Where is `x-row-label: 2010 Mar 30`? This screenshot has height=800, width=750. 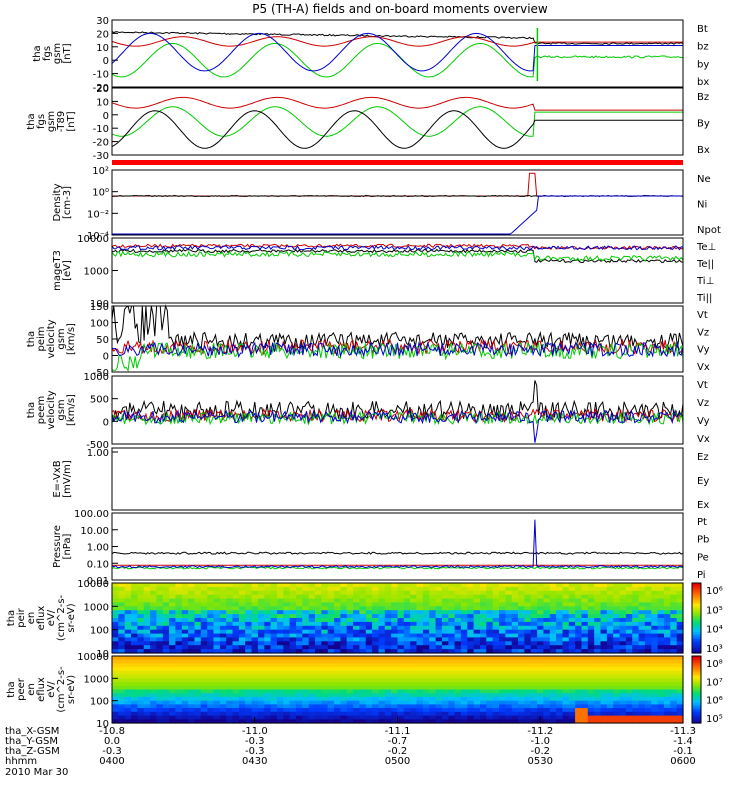
x-row-label: 2010 Mar 30 is located at coordinates (36, 772).